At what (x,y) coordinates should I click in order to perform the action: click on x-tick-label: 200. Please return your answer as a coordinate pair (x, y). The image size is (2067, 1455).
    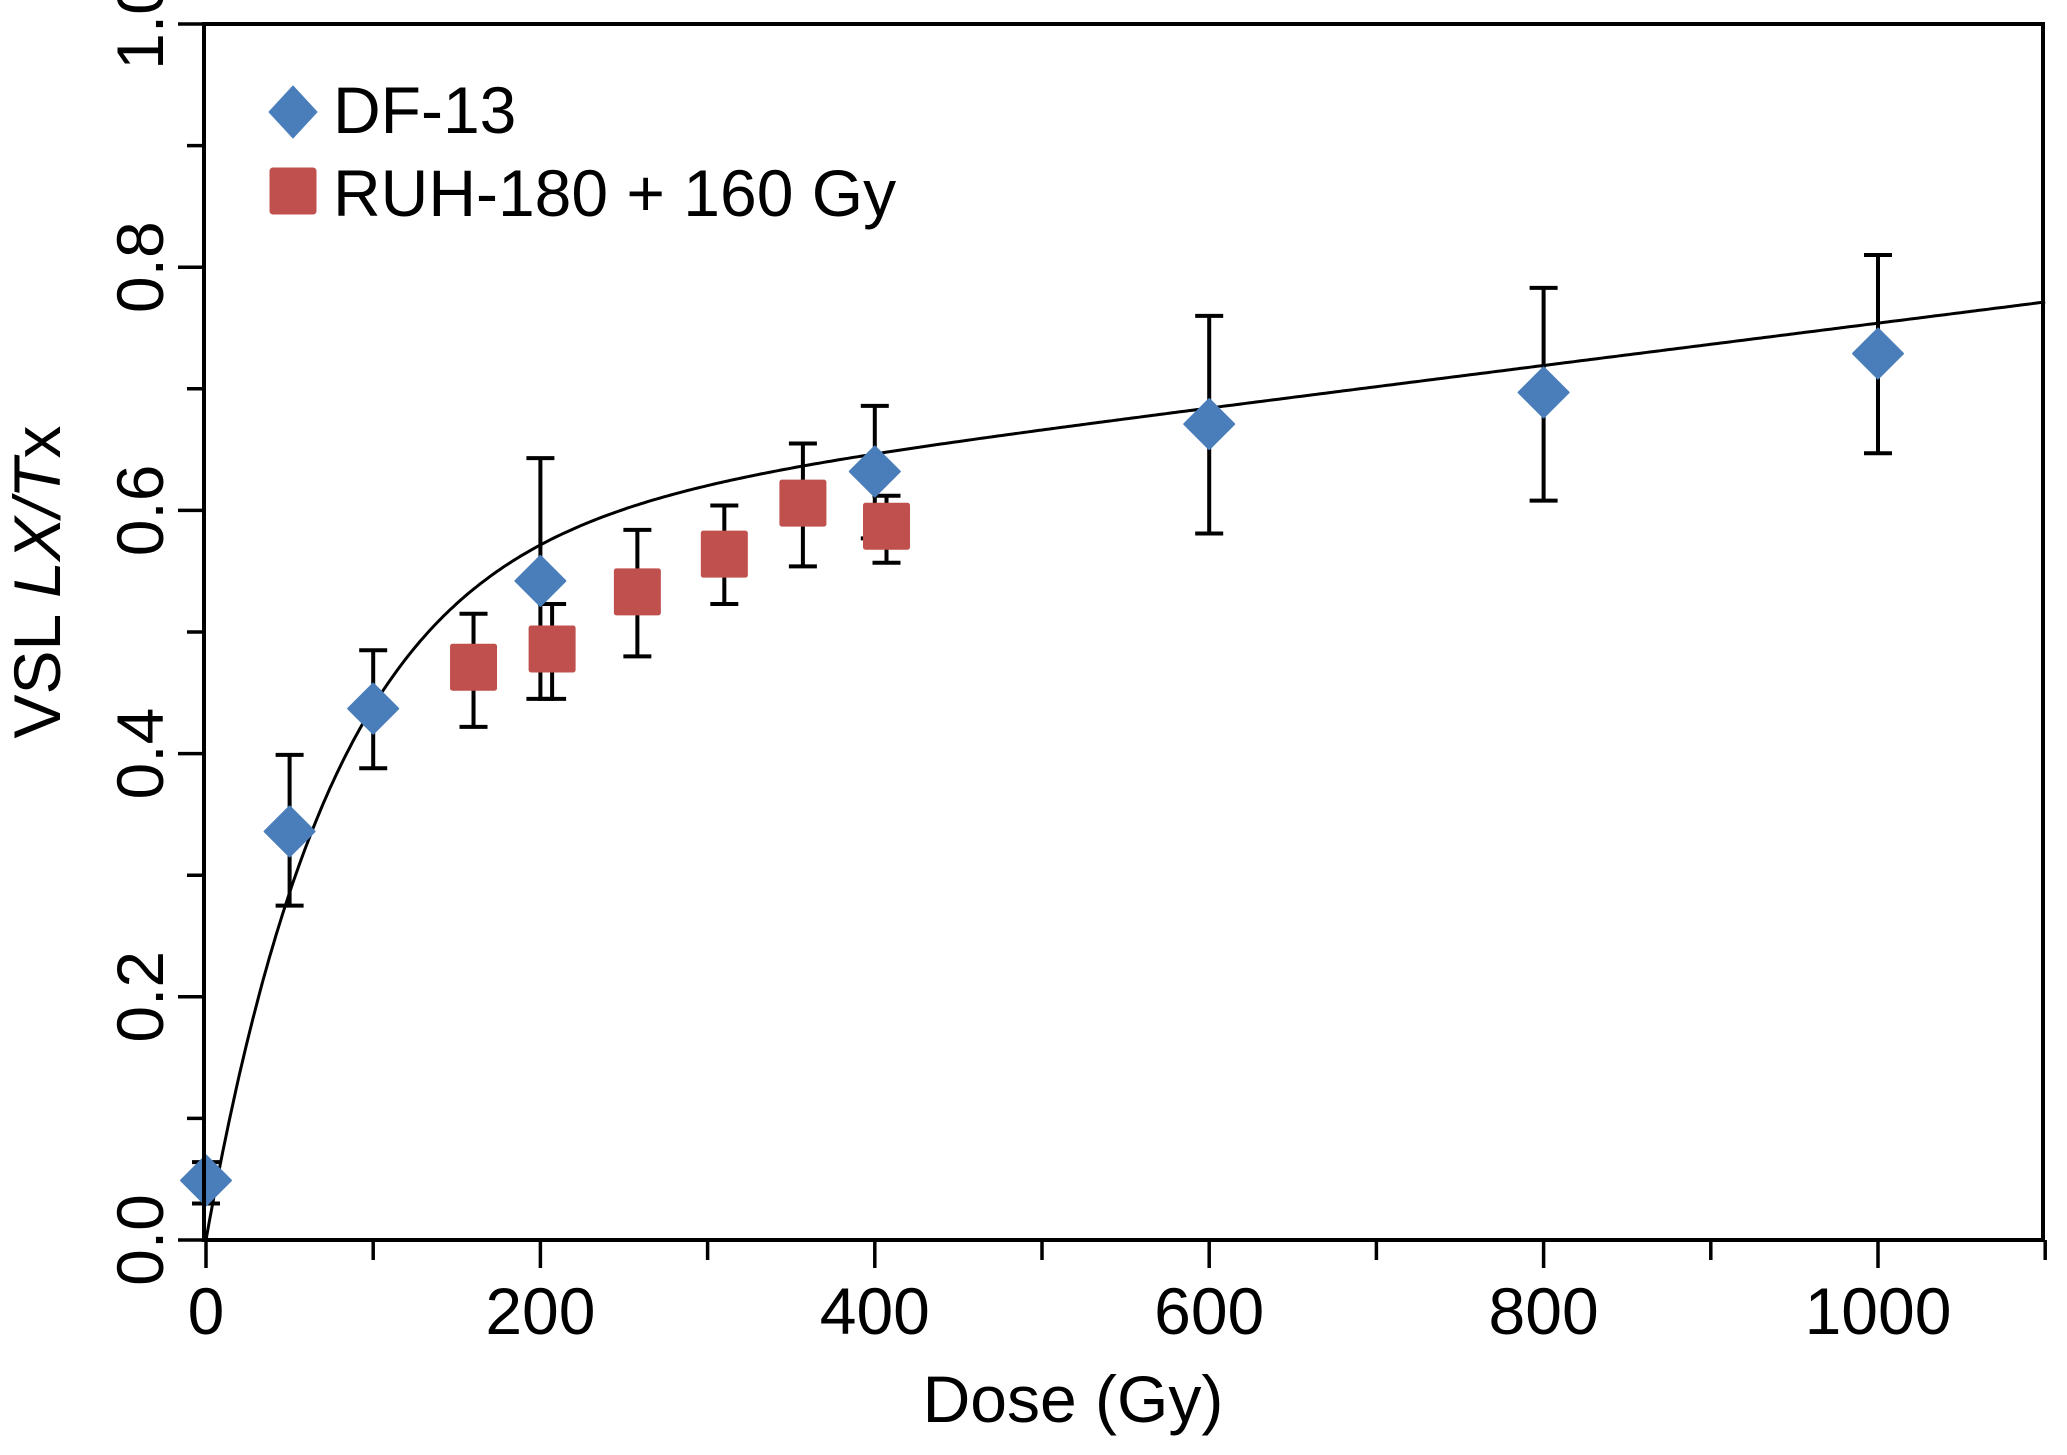
    Looking at the image, I should click on (540, 1311).